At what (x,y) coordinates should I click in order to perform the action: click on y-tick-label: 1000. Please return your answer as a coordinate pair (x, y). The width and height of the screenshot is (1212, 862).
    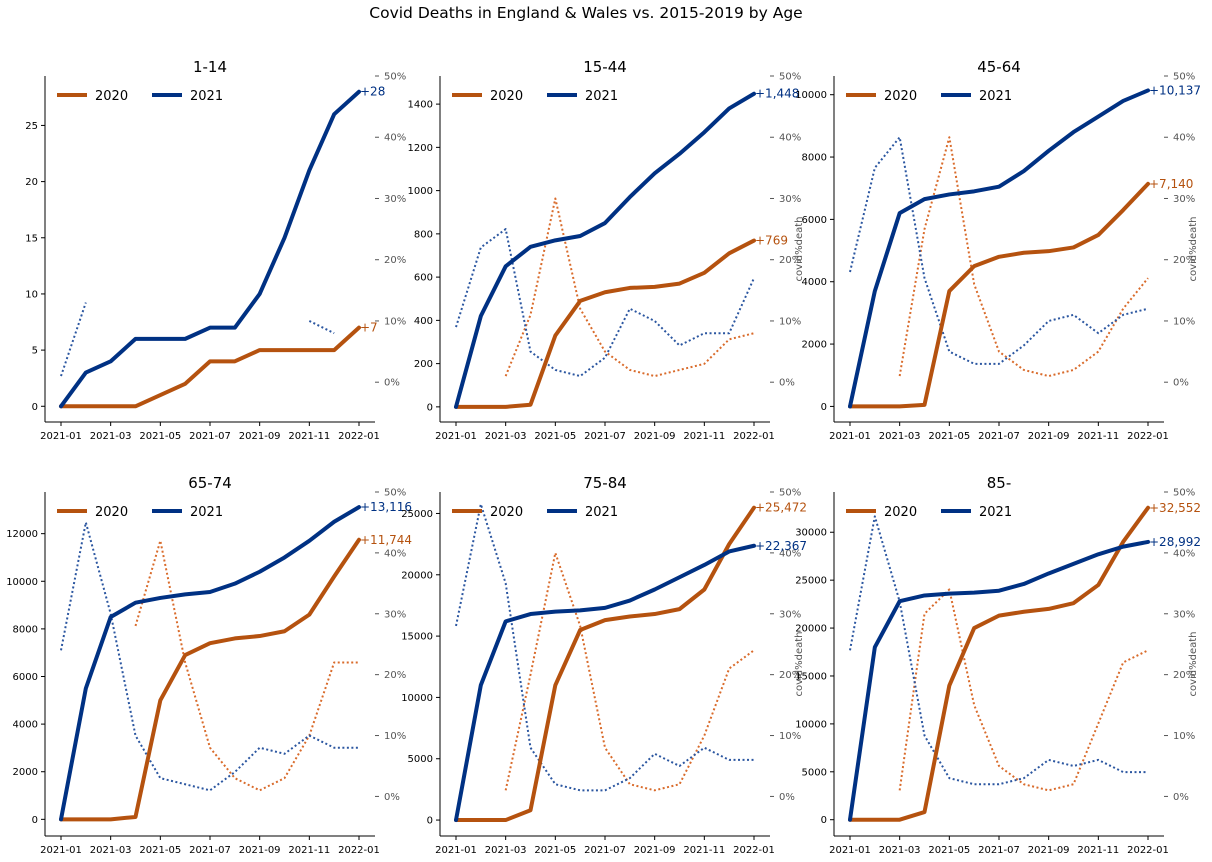
    Looking at the image, I should click on (420, 191).